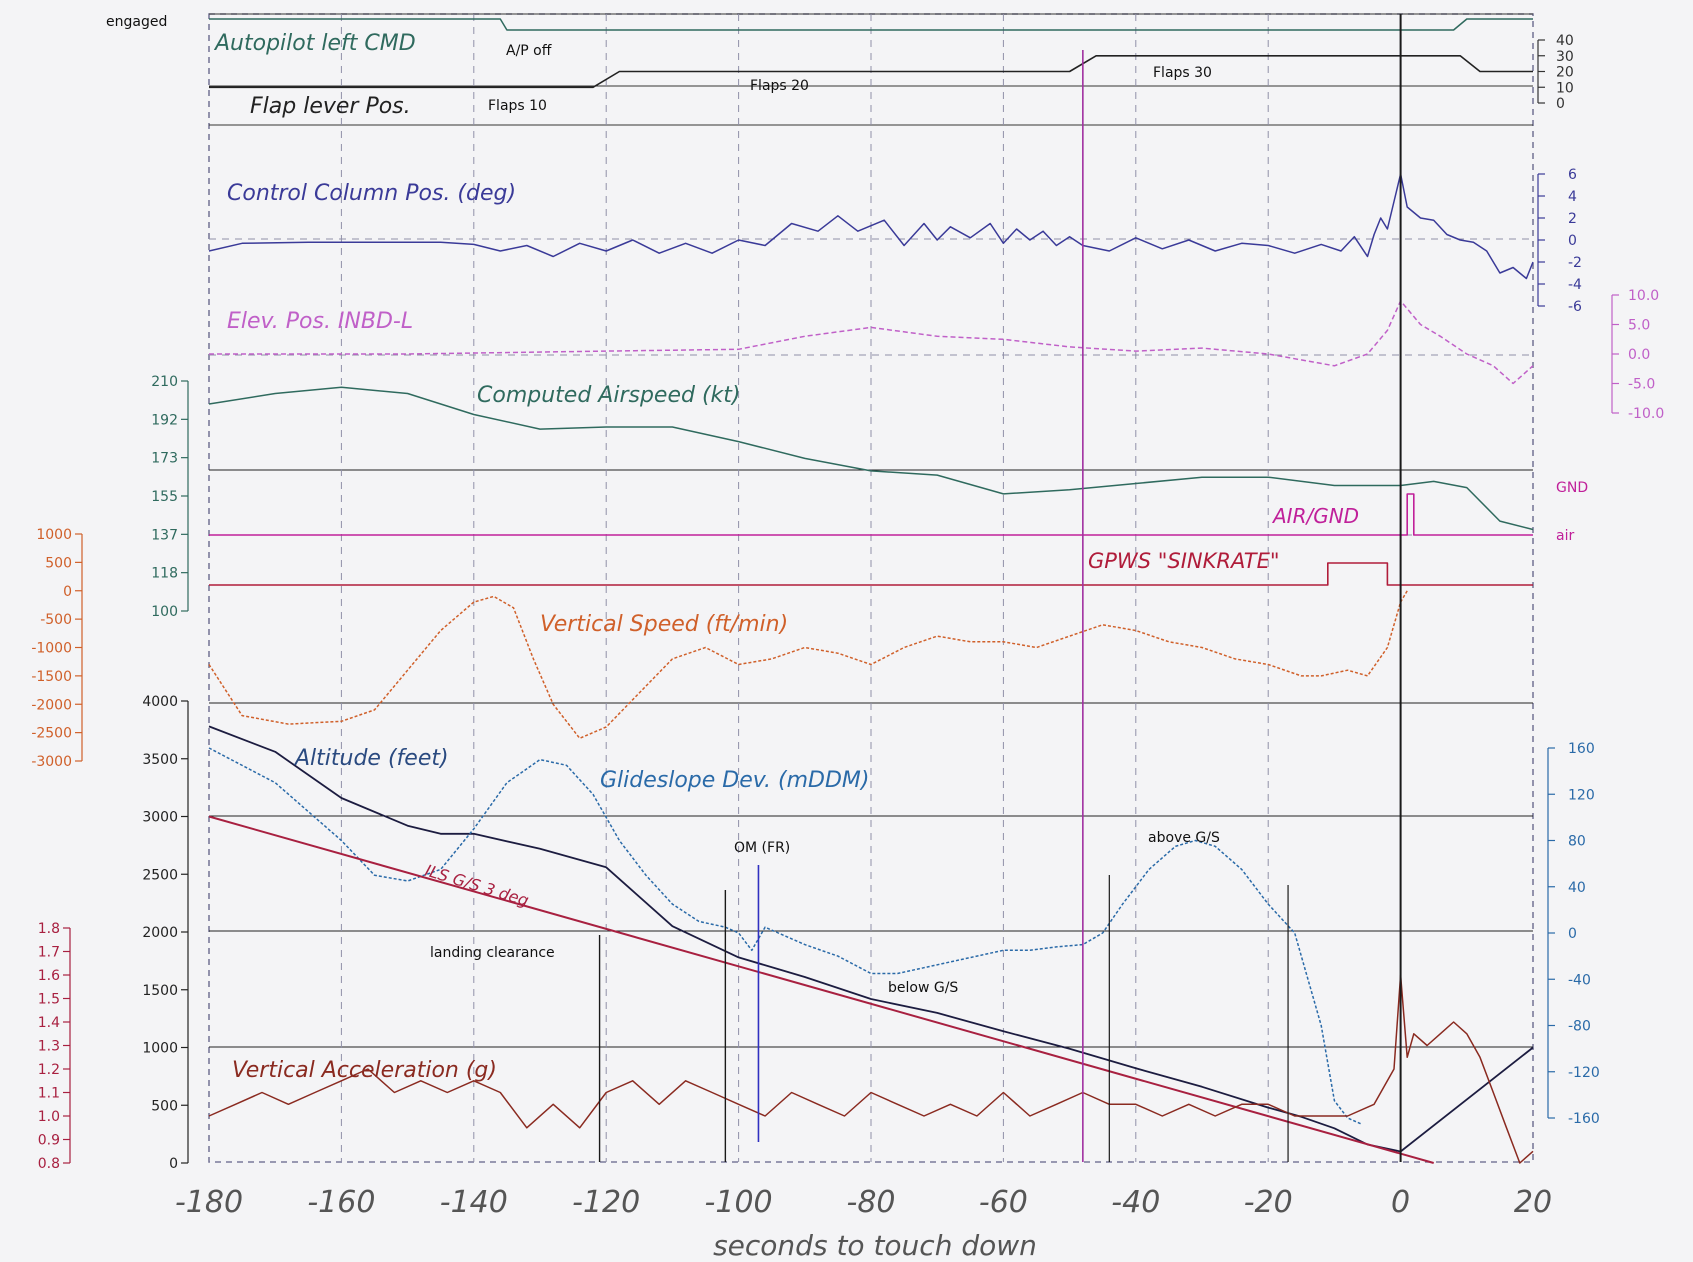 This screenshot has height=1262, width=1693. I want to click on autopilot-series-line, so click(871, 24).